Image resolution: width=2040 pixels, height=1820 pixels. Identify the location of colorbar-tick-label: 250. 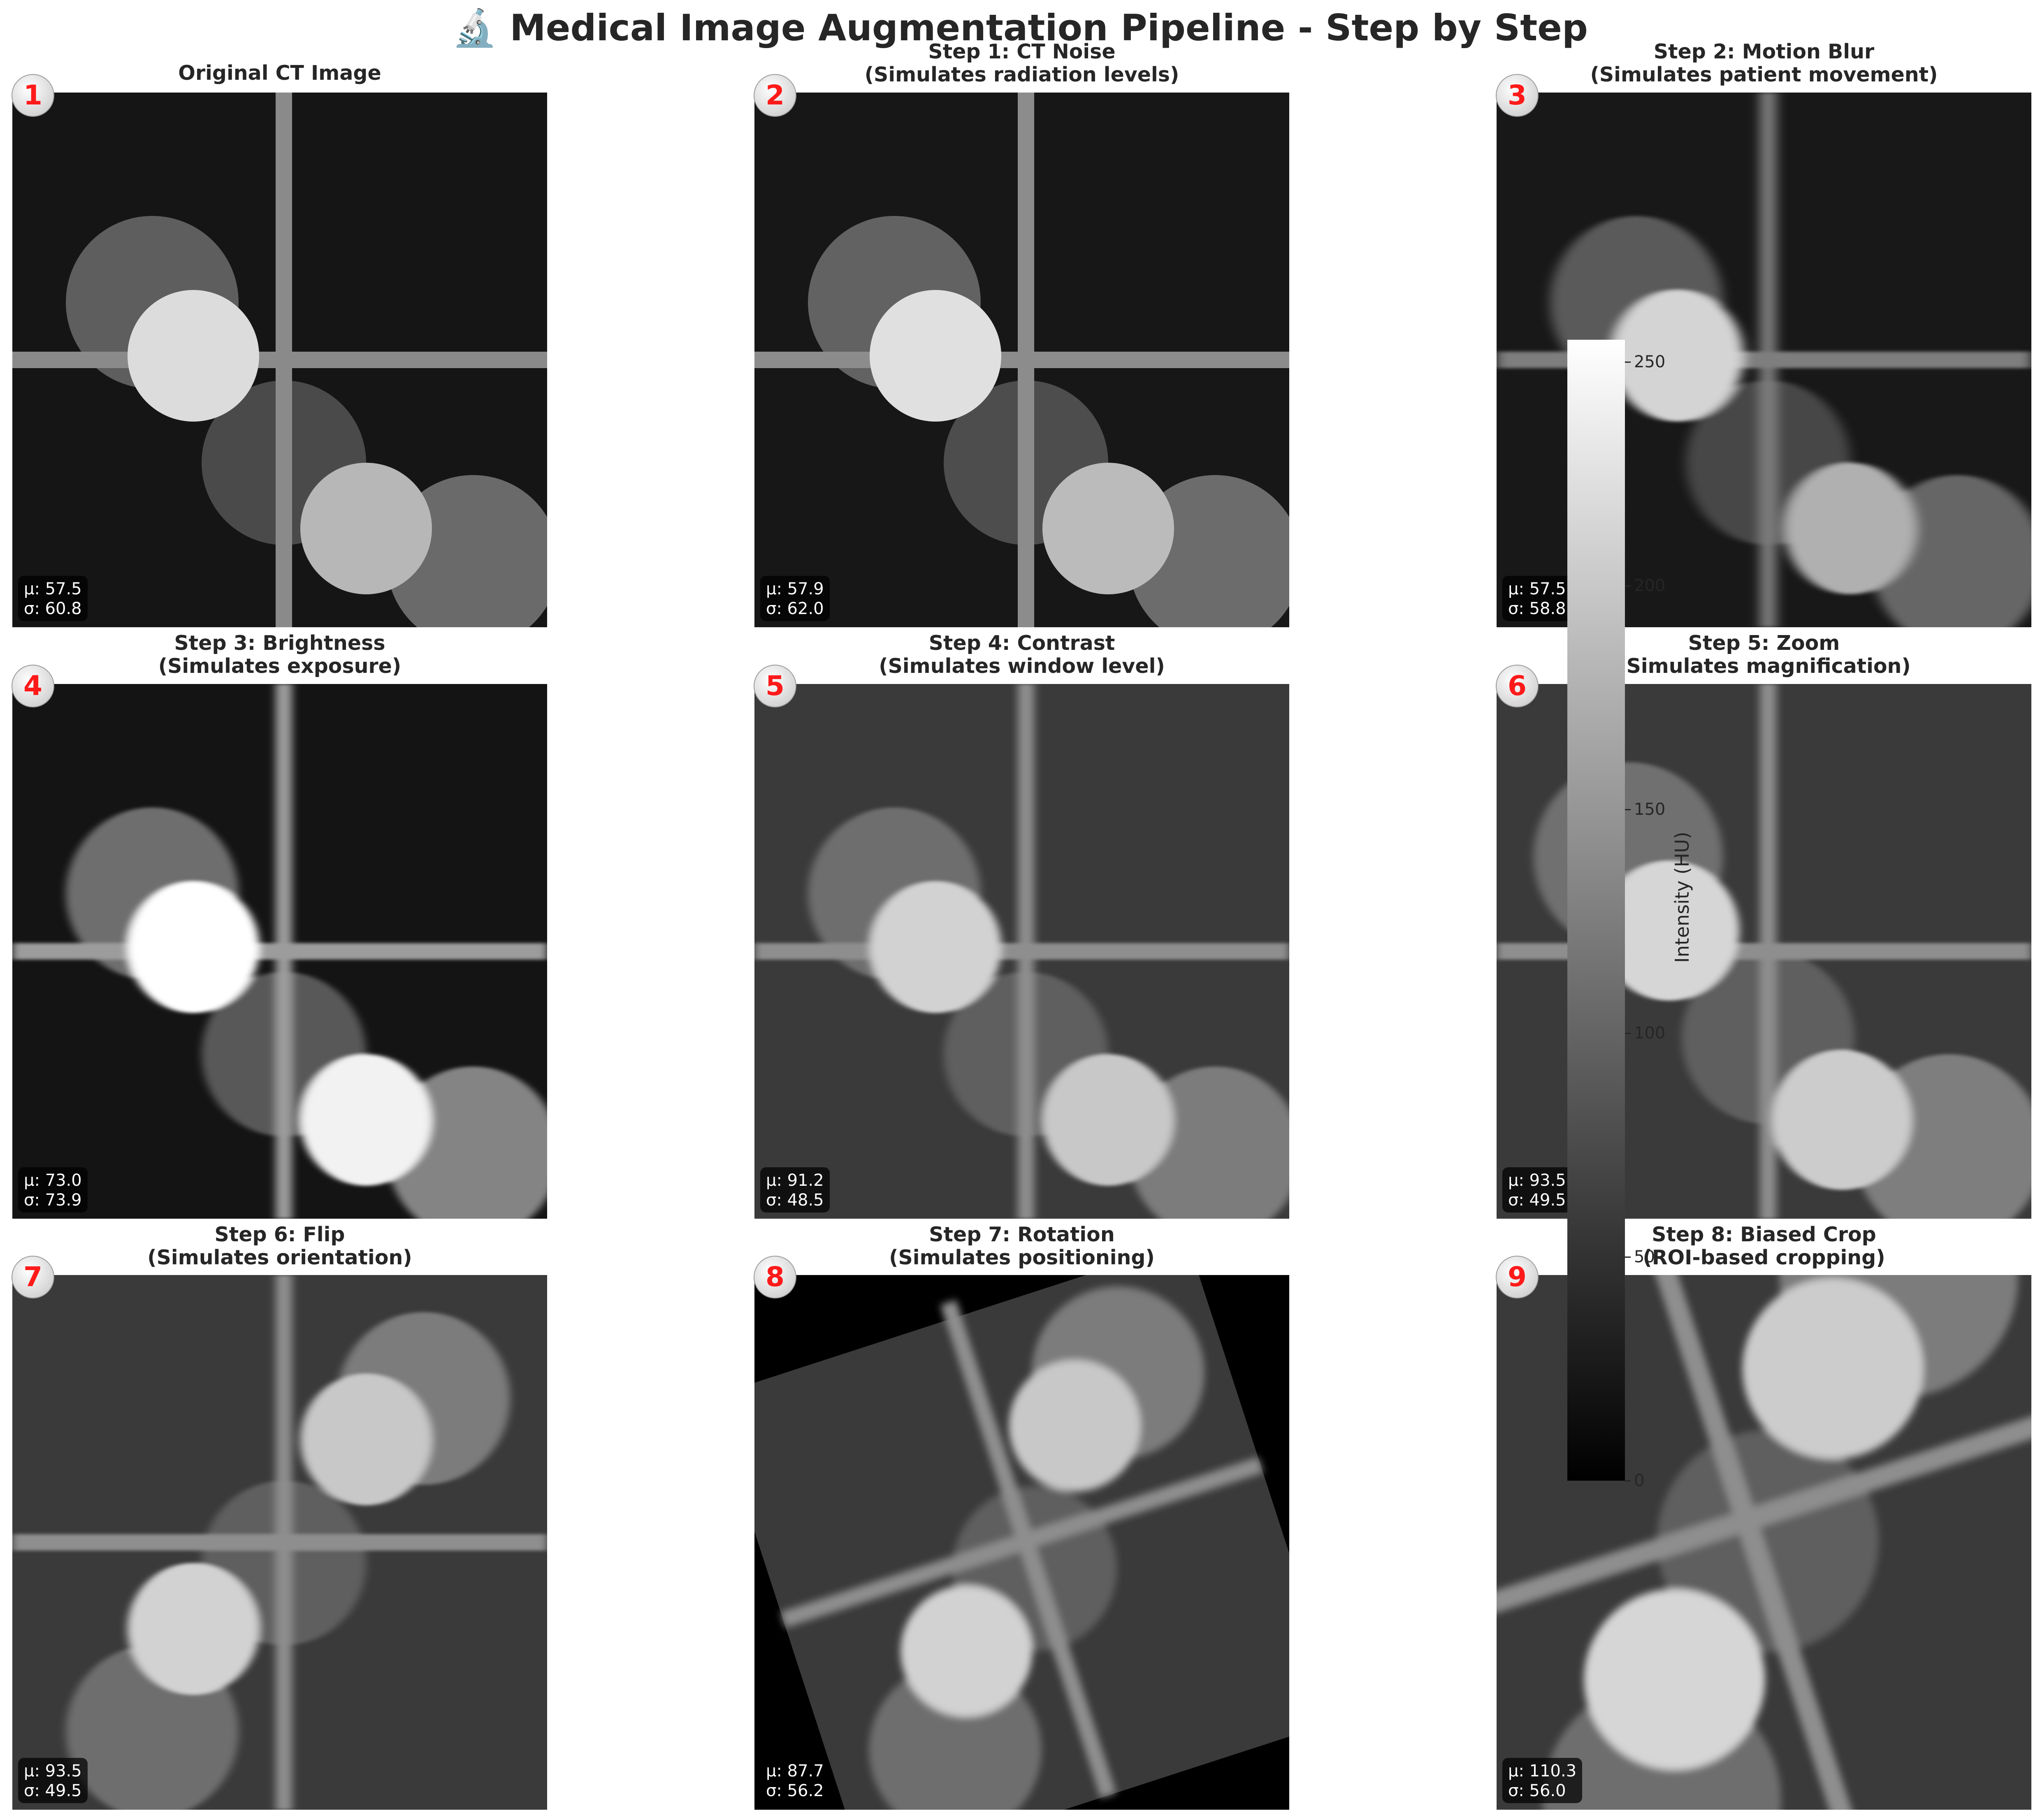
(1650, 362).